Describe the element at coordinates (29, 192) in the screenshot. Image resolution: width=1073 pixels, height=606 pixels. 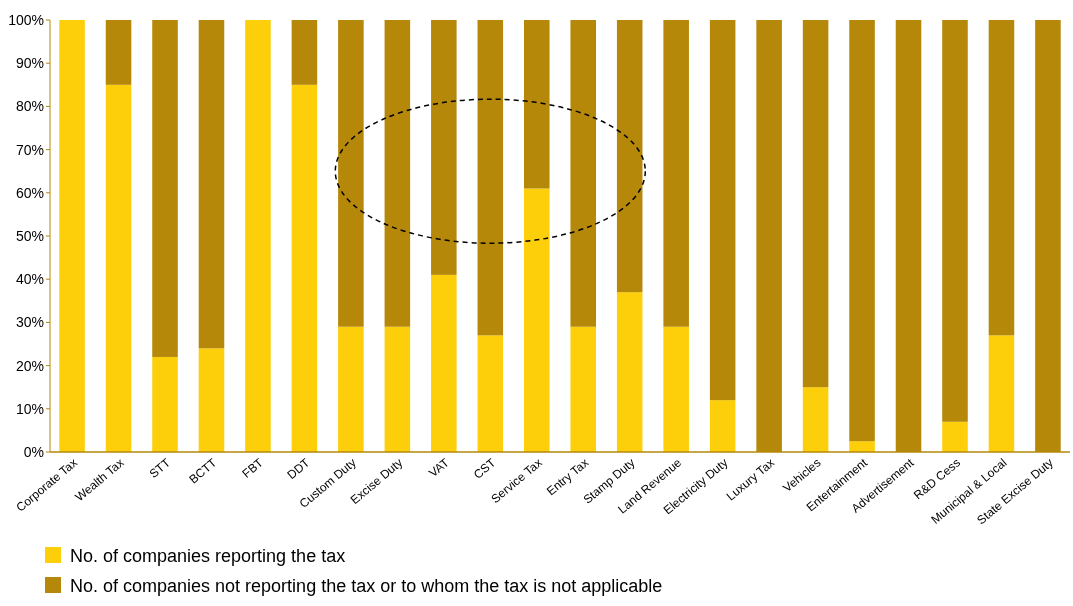
I see `y-tick-label: 60%` at that location.